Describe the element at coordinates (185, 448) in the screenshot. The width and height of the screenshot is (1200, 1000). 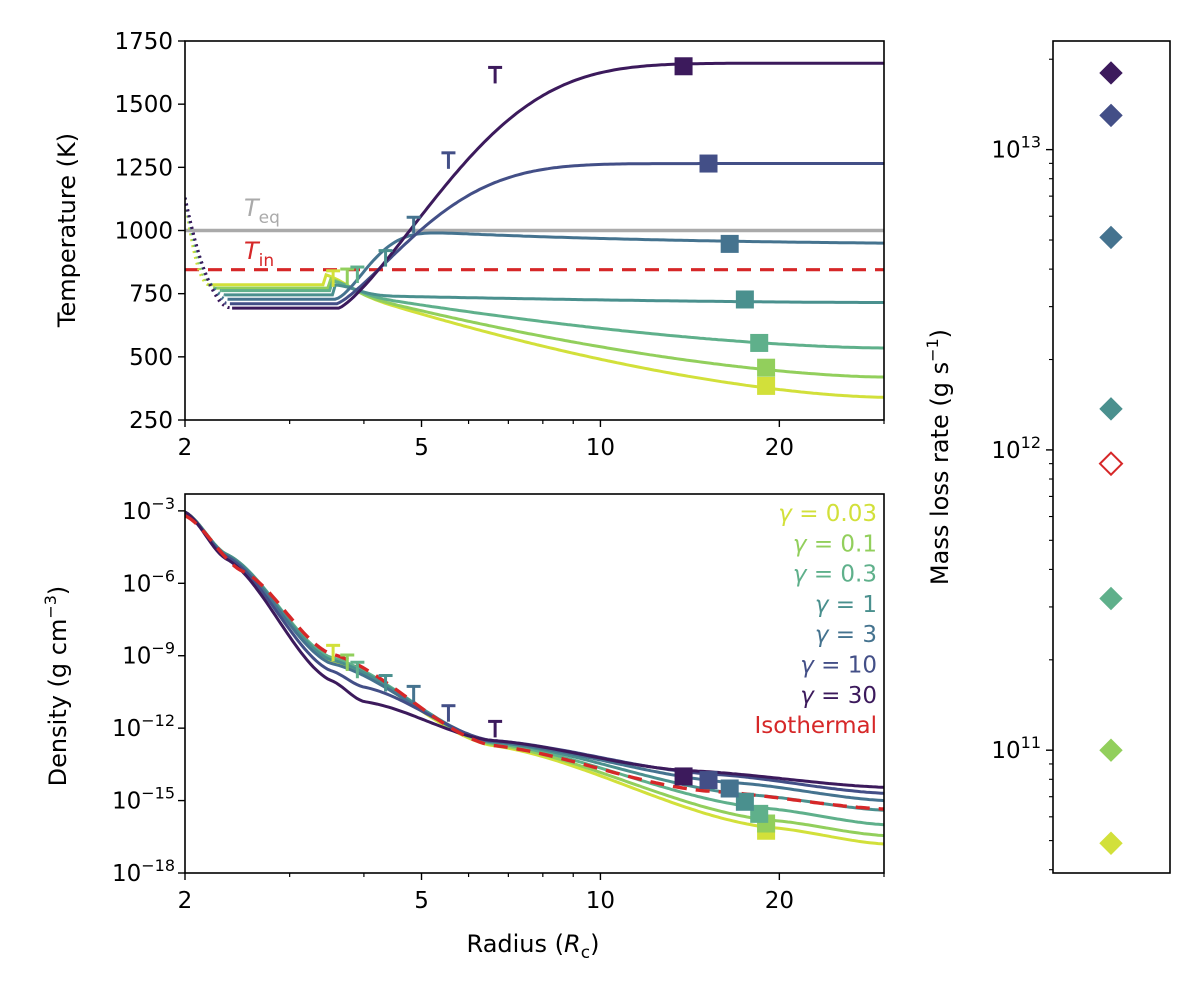
I see `temperature-xtick-label: 2` at that location.